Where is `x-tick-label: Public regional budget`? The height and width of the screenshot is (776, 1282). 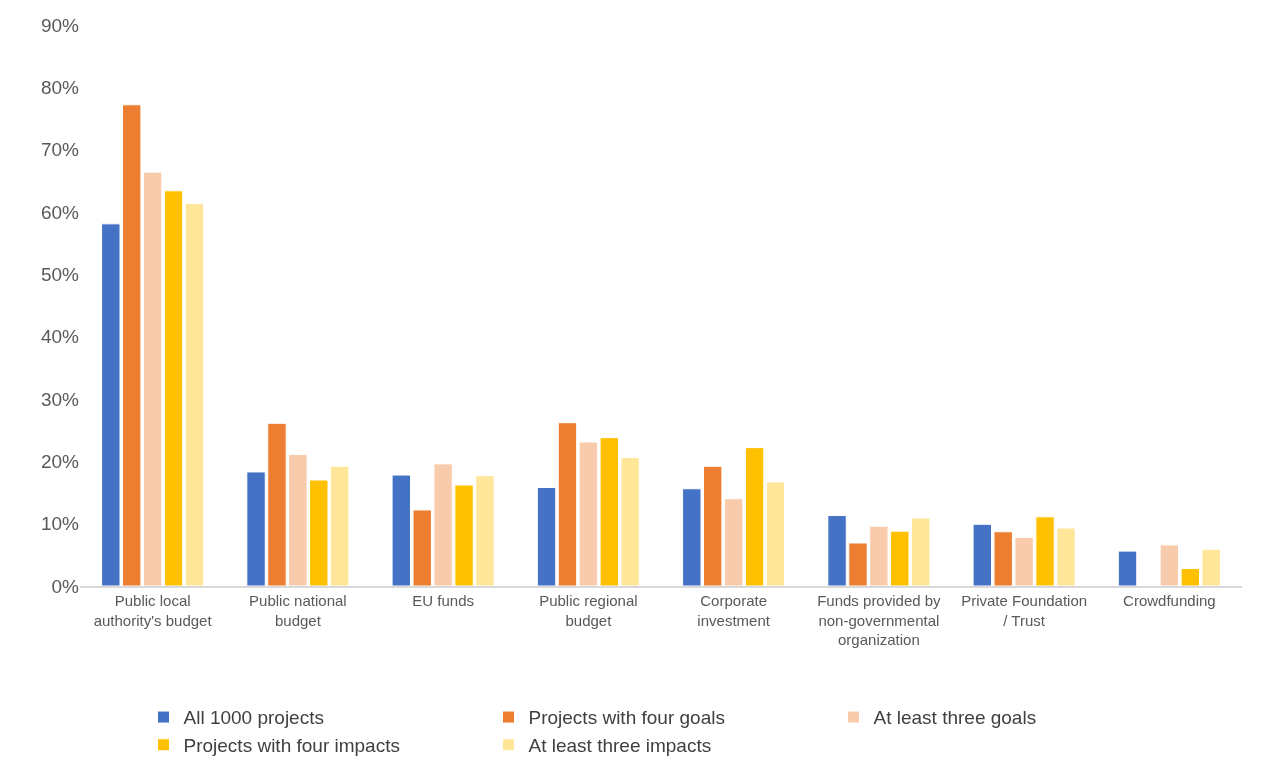 x-tick-label: Public regional budget is located at coordinates (588, 610).